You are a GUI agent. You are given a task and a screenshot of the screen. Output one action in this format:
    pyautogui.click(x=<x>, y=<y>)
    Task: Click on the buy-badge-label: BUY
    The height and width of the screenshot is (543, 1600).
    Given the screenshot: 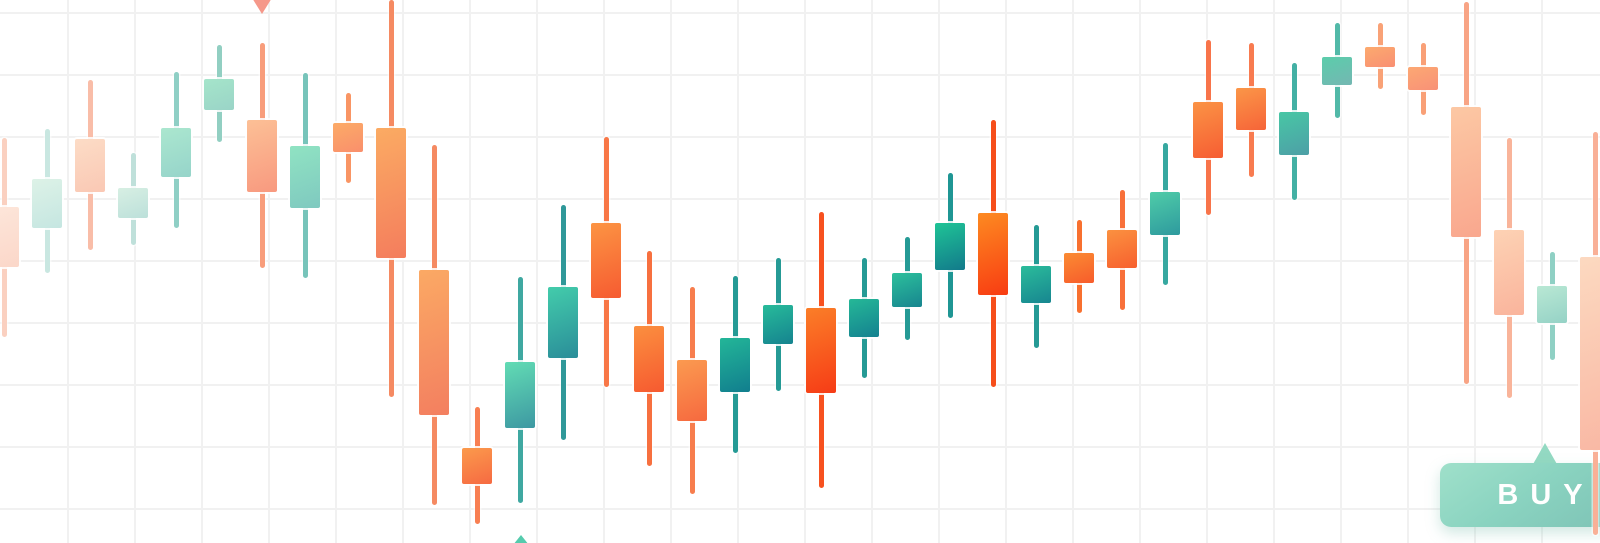 What is the action you would take?
    pyautogui.click(x=1546, y=494)
    